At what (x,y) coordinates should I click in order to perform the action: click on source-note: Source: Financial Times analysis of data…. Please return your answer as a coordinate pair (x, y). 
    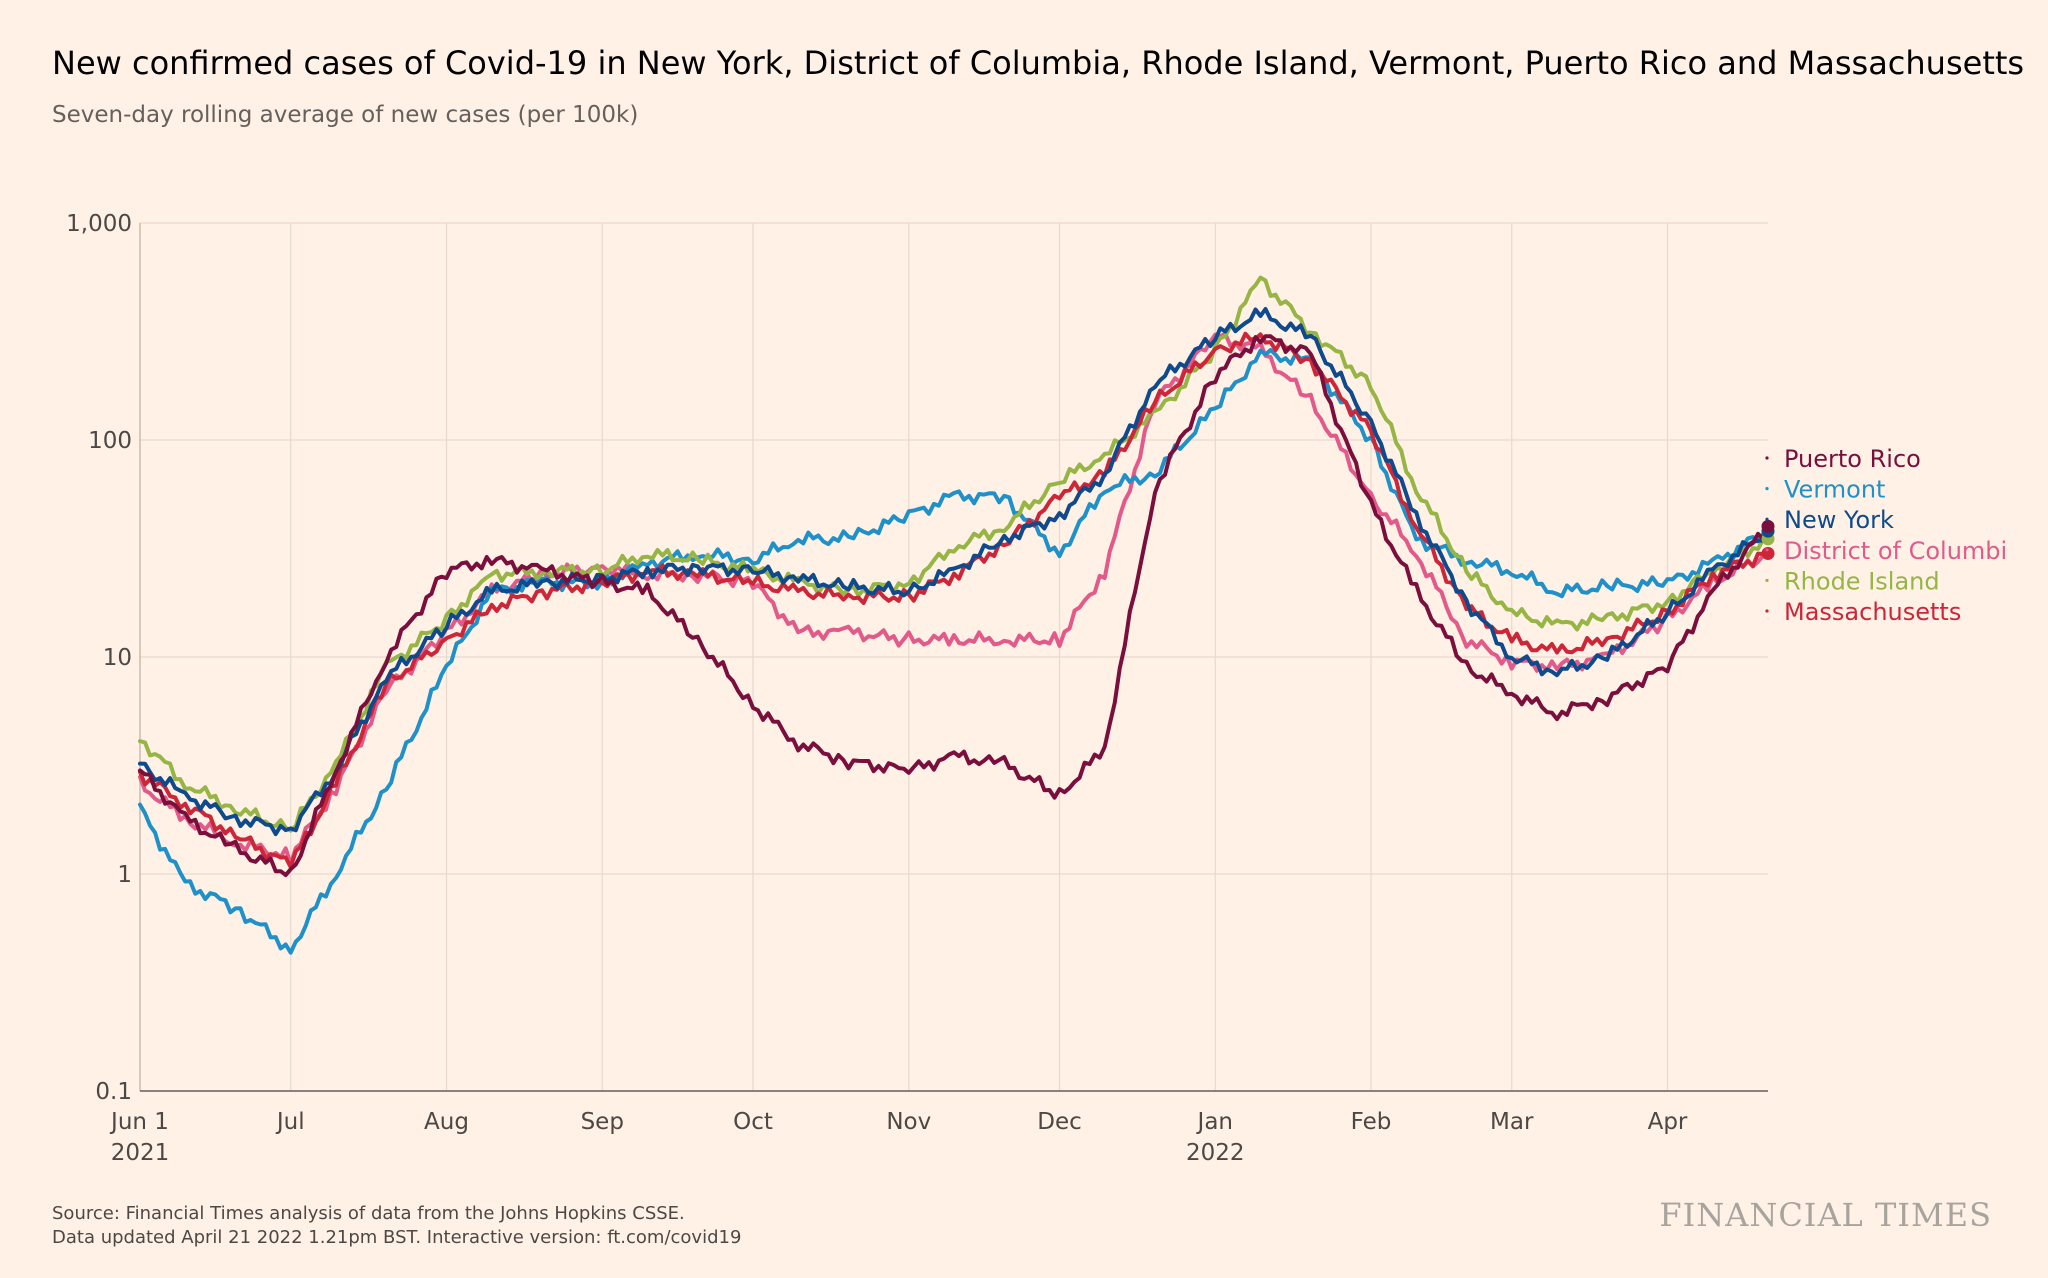
    Looking at the image, I should click on (368, 1213).